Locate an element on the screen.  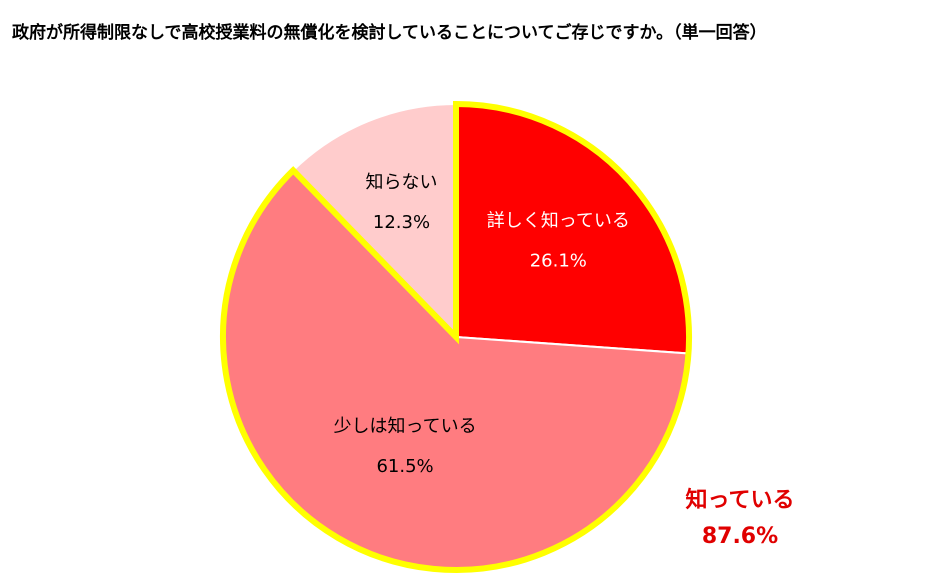
pie-slice is located at coordinates (374, 221).